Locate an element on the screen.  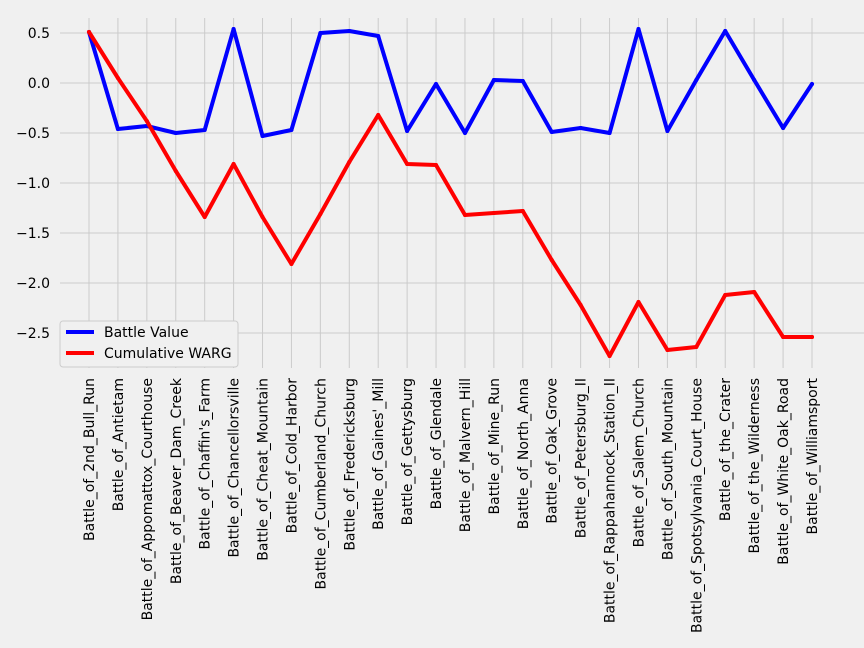
x-tick-label: Battle_of_Gaines'_Mill is located at coordinates (379, 454).